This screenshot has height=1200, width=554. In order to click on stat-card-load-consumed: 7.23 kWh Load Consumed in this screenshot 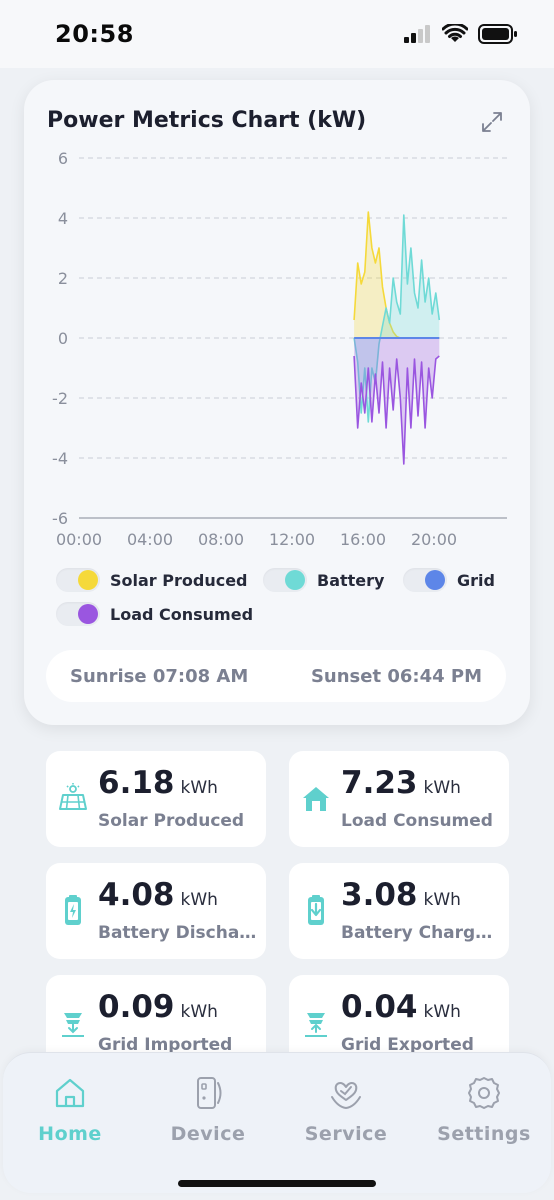, I will do `click(399, 799)`.